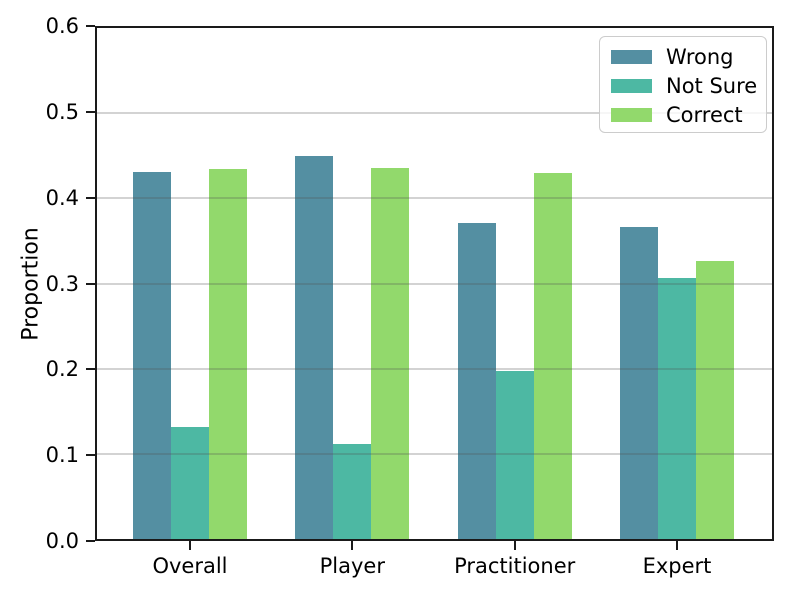  What do you see at coordinates (62, 26) in the screenshot?
I see `y-tick-label: 0.6` at bounding box center [62, 26].